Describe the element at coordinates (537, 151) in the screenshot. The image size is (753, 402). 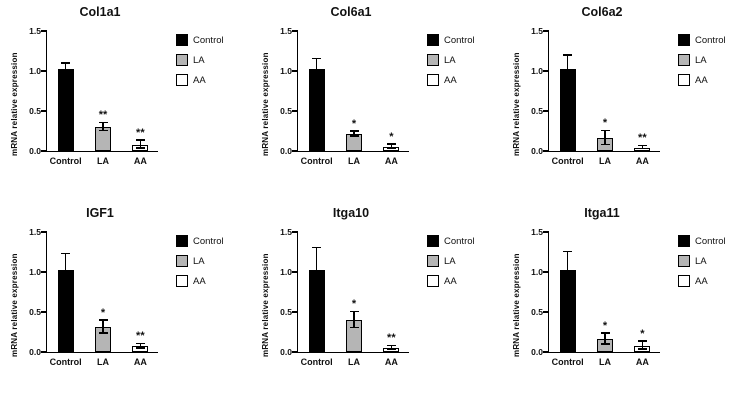
I see `y-tick-label: 0.0` at that location.